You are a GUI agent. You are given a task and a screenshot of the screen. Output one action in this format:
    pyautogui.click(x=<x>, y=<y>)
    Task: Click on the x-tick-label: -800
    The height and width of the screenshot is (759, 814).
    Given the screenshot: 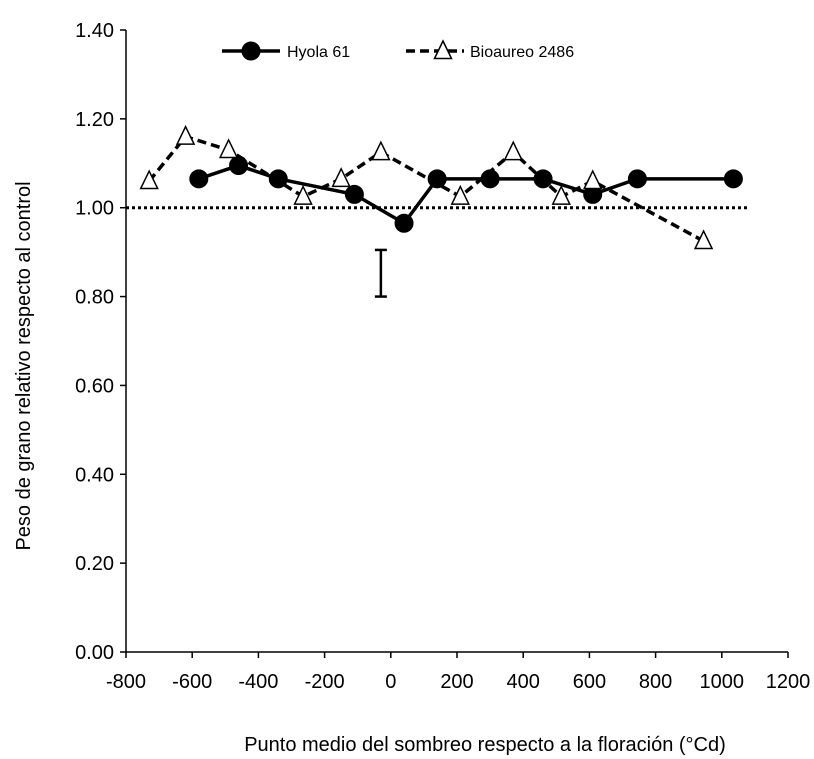 What is the action you would take?
    pyautogui.click(x=126, y=682)
    